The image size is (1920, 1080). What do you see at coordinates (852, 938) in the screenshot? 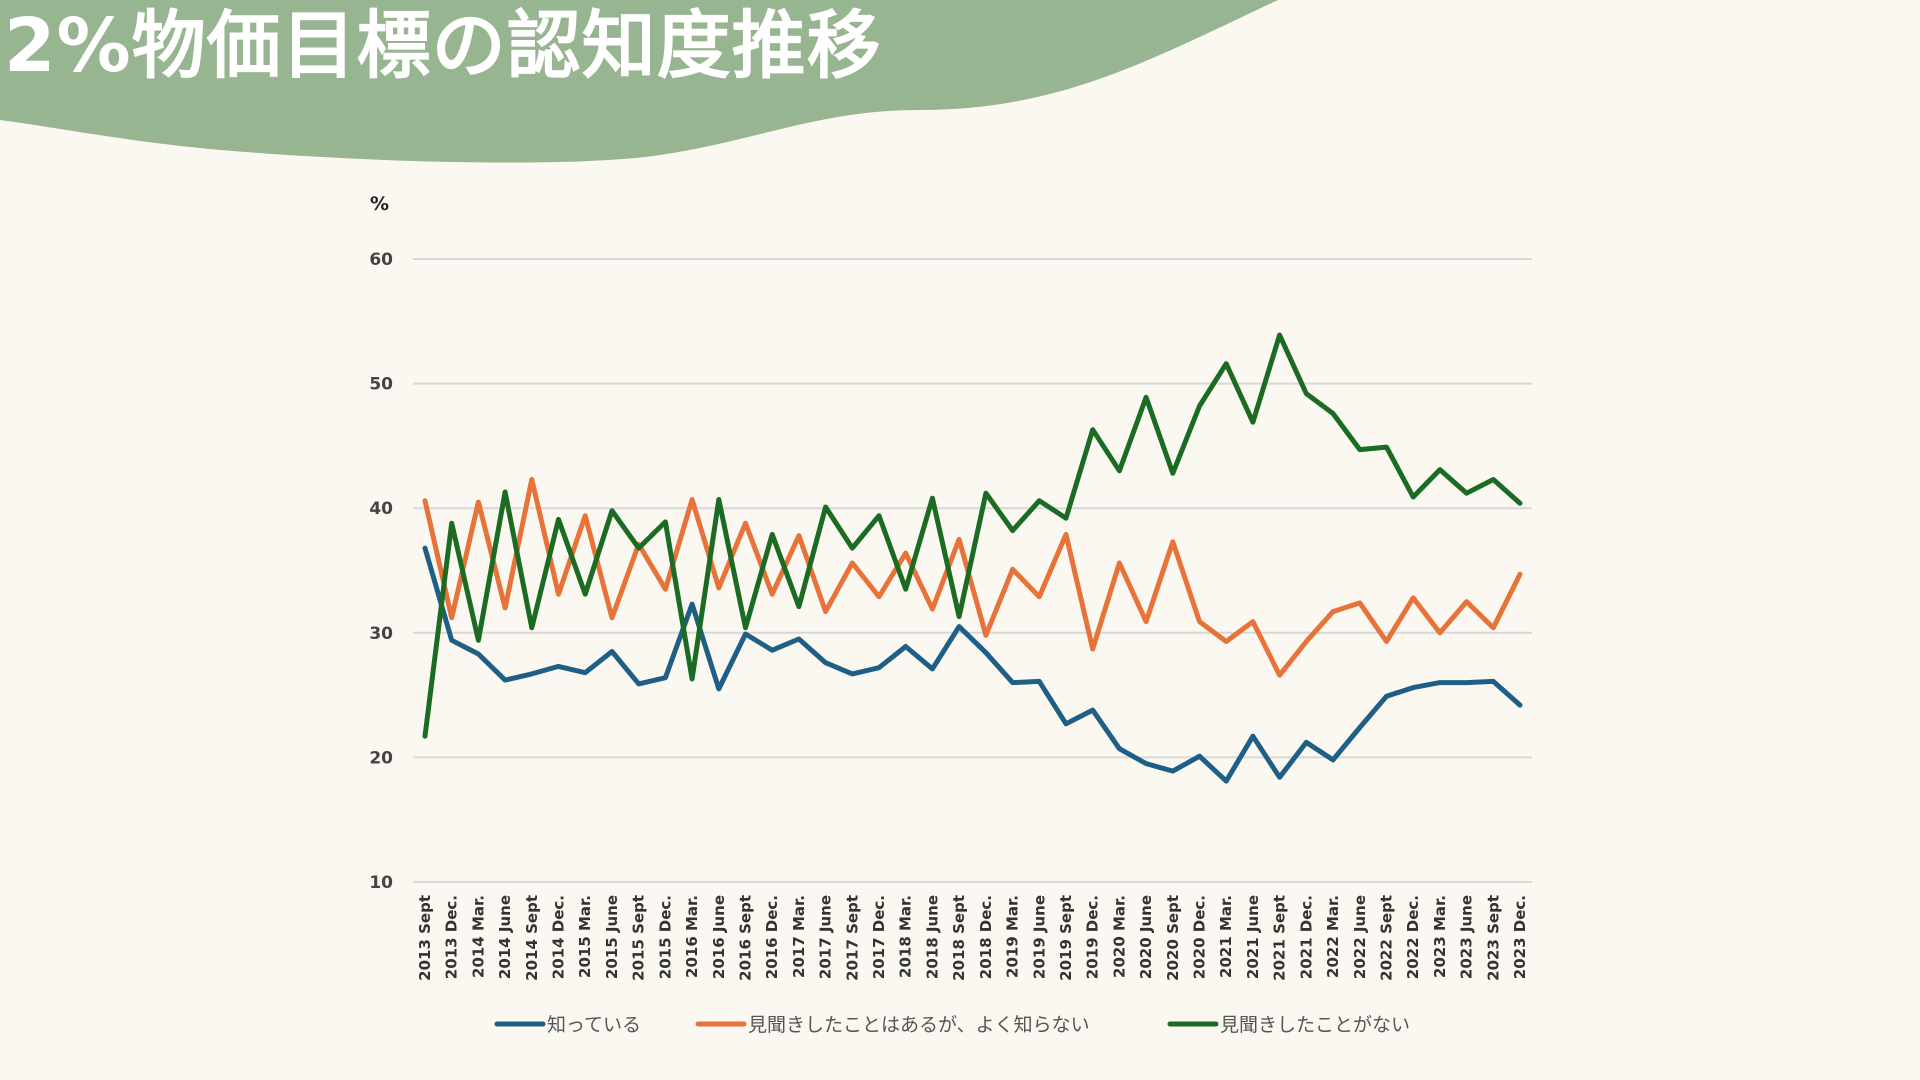
I see `x-tick-label: 2017 Sept` at bounding box center [852, 938].